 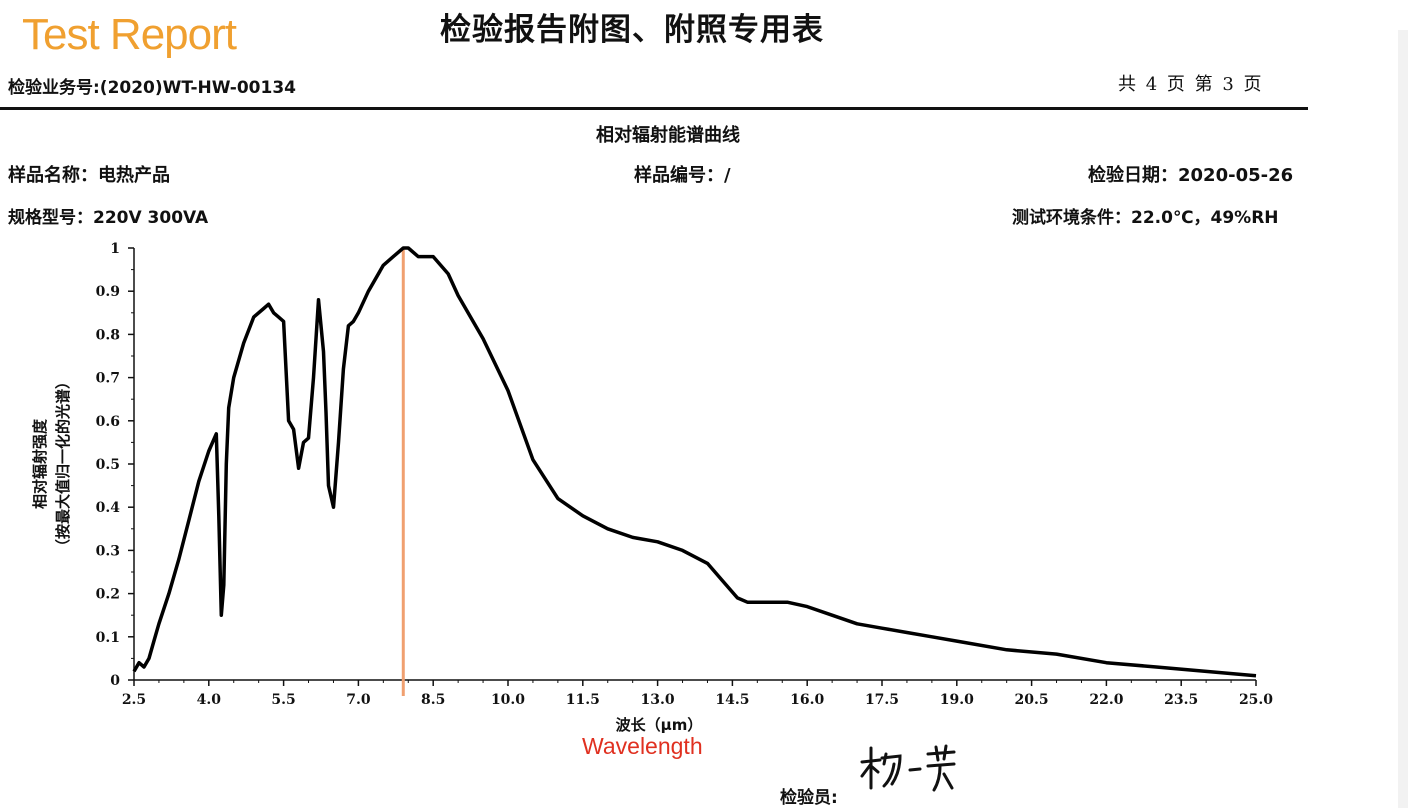 What do you see at coordinates (807, 700) in the screenshot?
I see `x-tick-label: 16.0` at bounding box center [807, 700].